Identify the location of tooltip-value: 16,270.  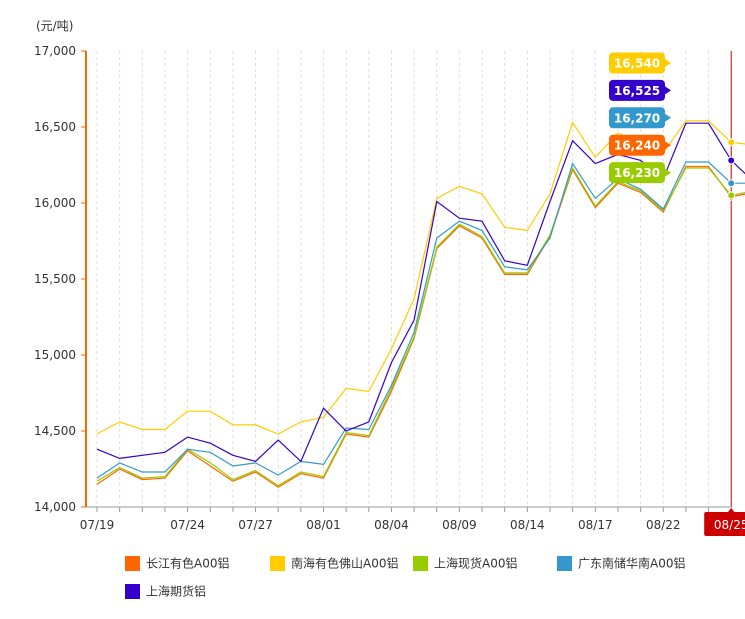
(637, 118).